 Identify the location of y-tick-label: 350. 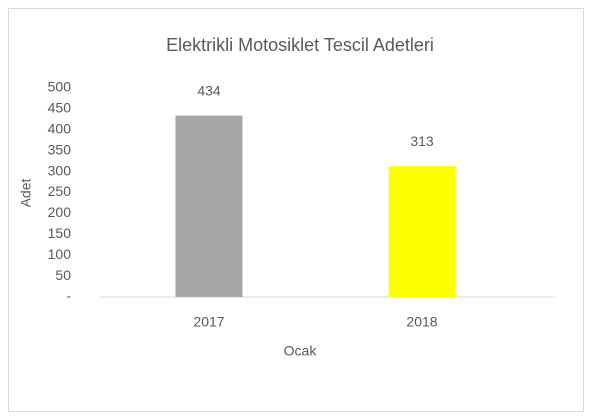
(60, 149).